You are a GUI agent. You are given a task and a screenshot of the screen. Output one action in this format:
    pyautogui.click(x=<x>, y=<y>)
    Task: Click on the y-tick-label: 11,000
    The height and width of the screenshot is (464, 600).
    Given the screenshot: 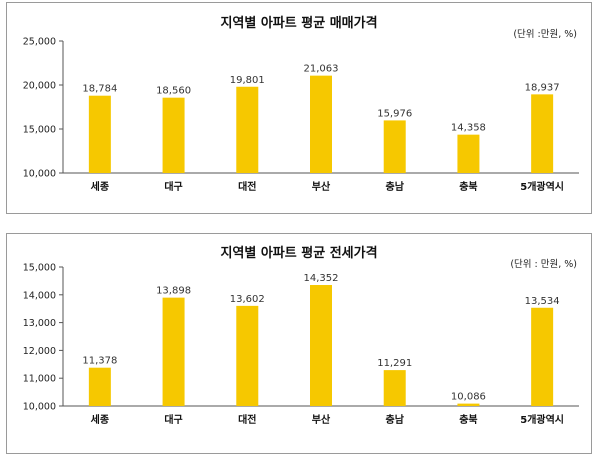 What is the action you would take?
    pyautogui.click(x=39, y=379)
    